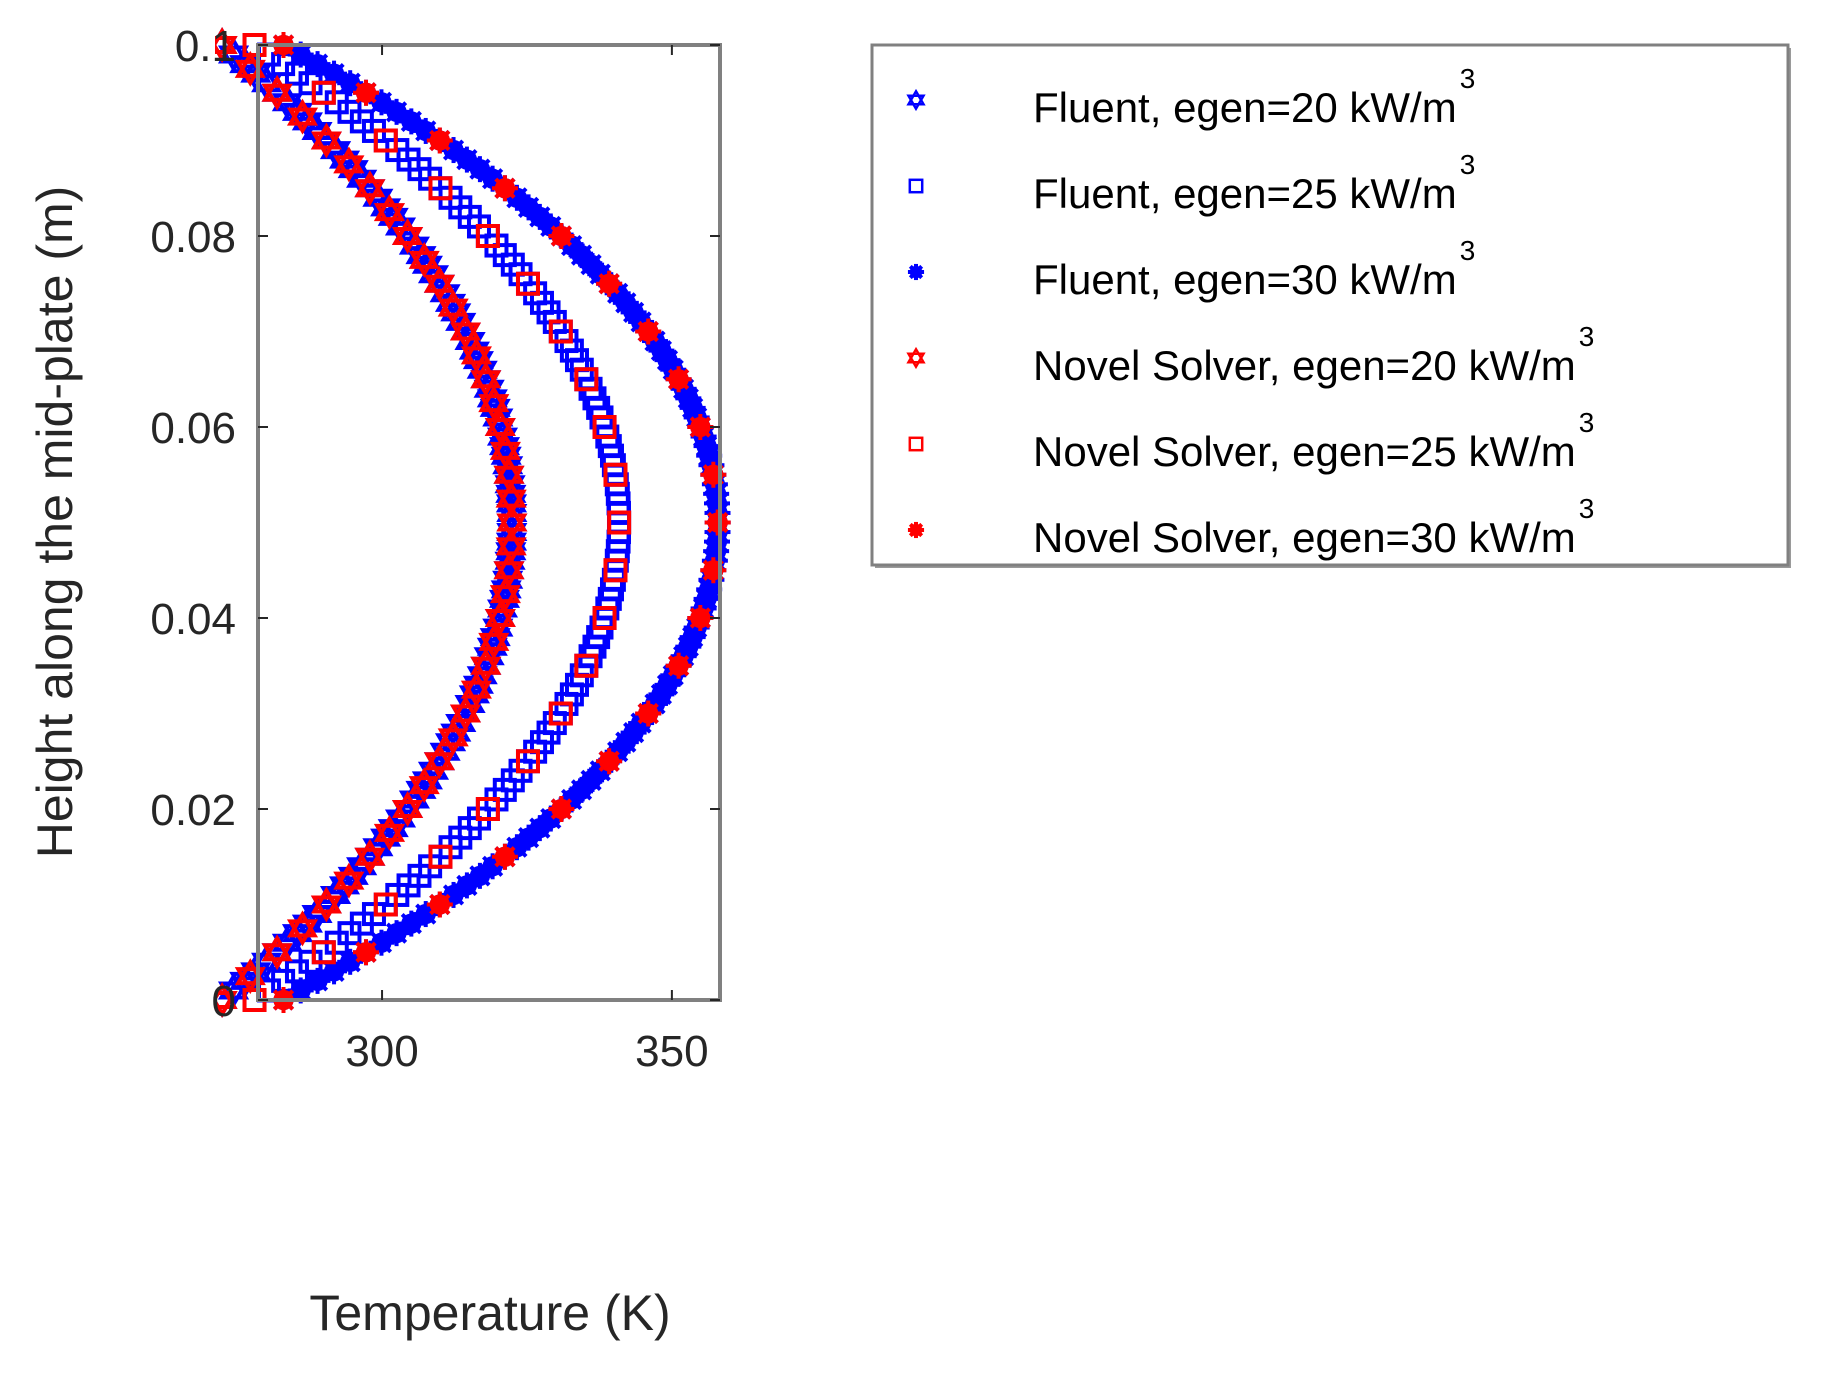  What do you see at coordinates (489, 1313) in the screenshot?
I see `x-axis-title: Temperature (K)` at bounding box center [489, 1313].